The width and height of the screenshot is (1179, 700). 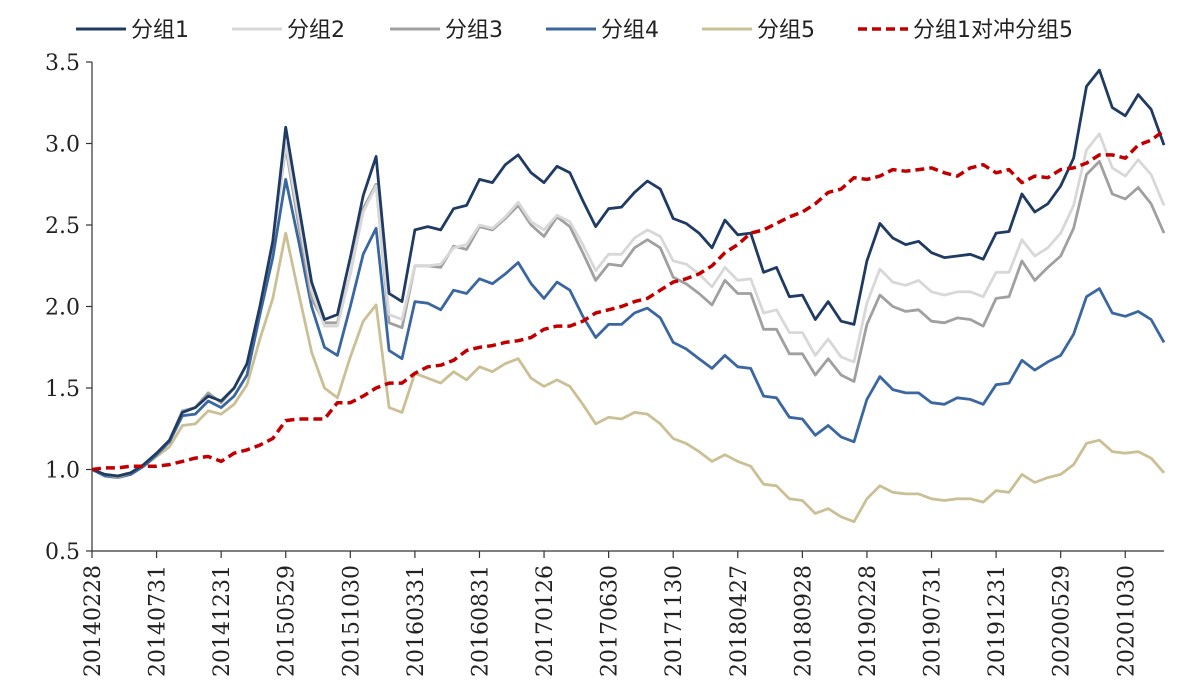 What do you see at coordinates (997, 621) in the screenshot?
I see `x-tick-label: 20191231` at bounding box center [997, 621].